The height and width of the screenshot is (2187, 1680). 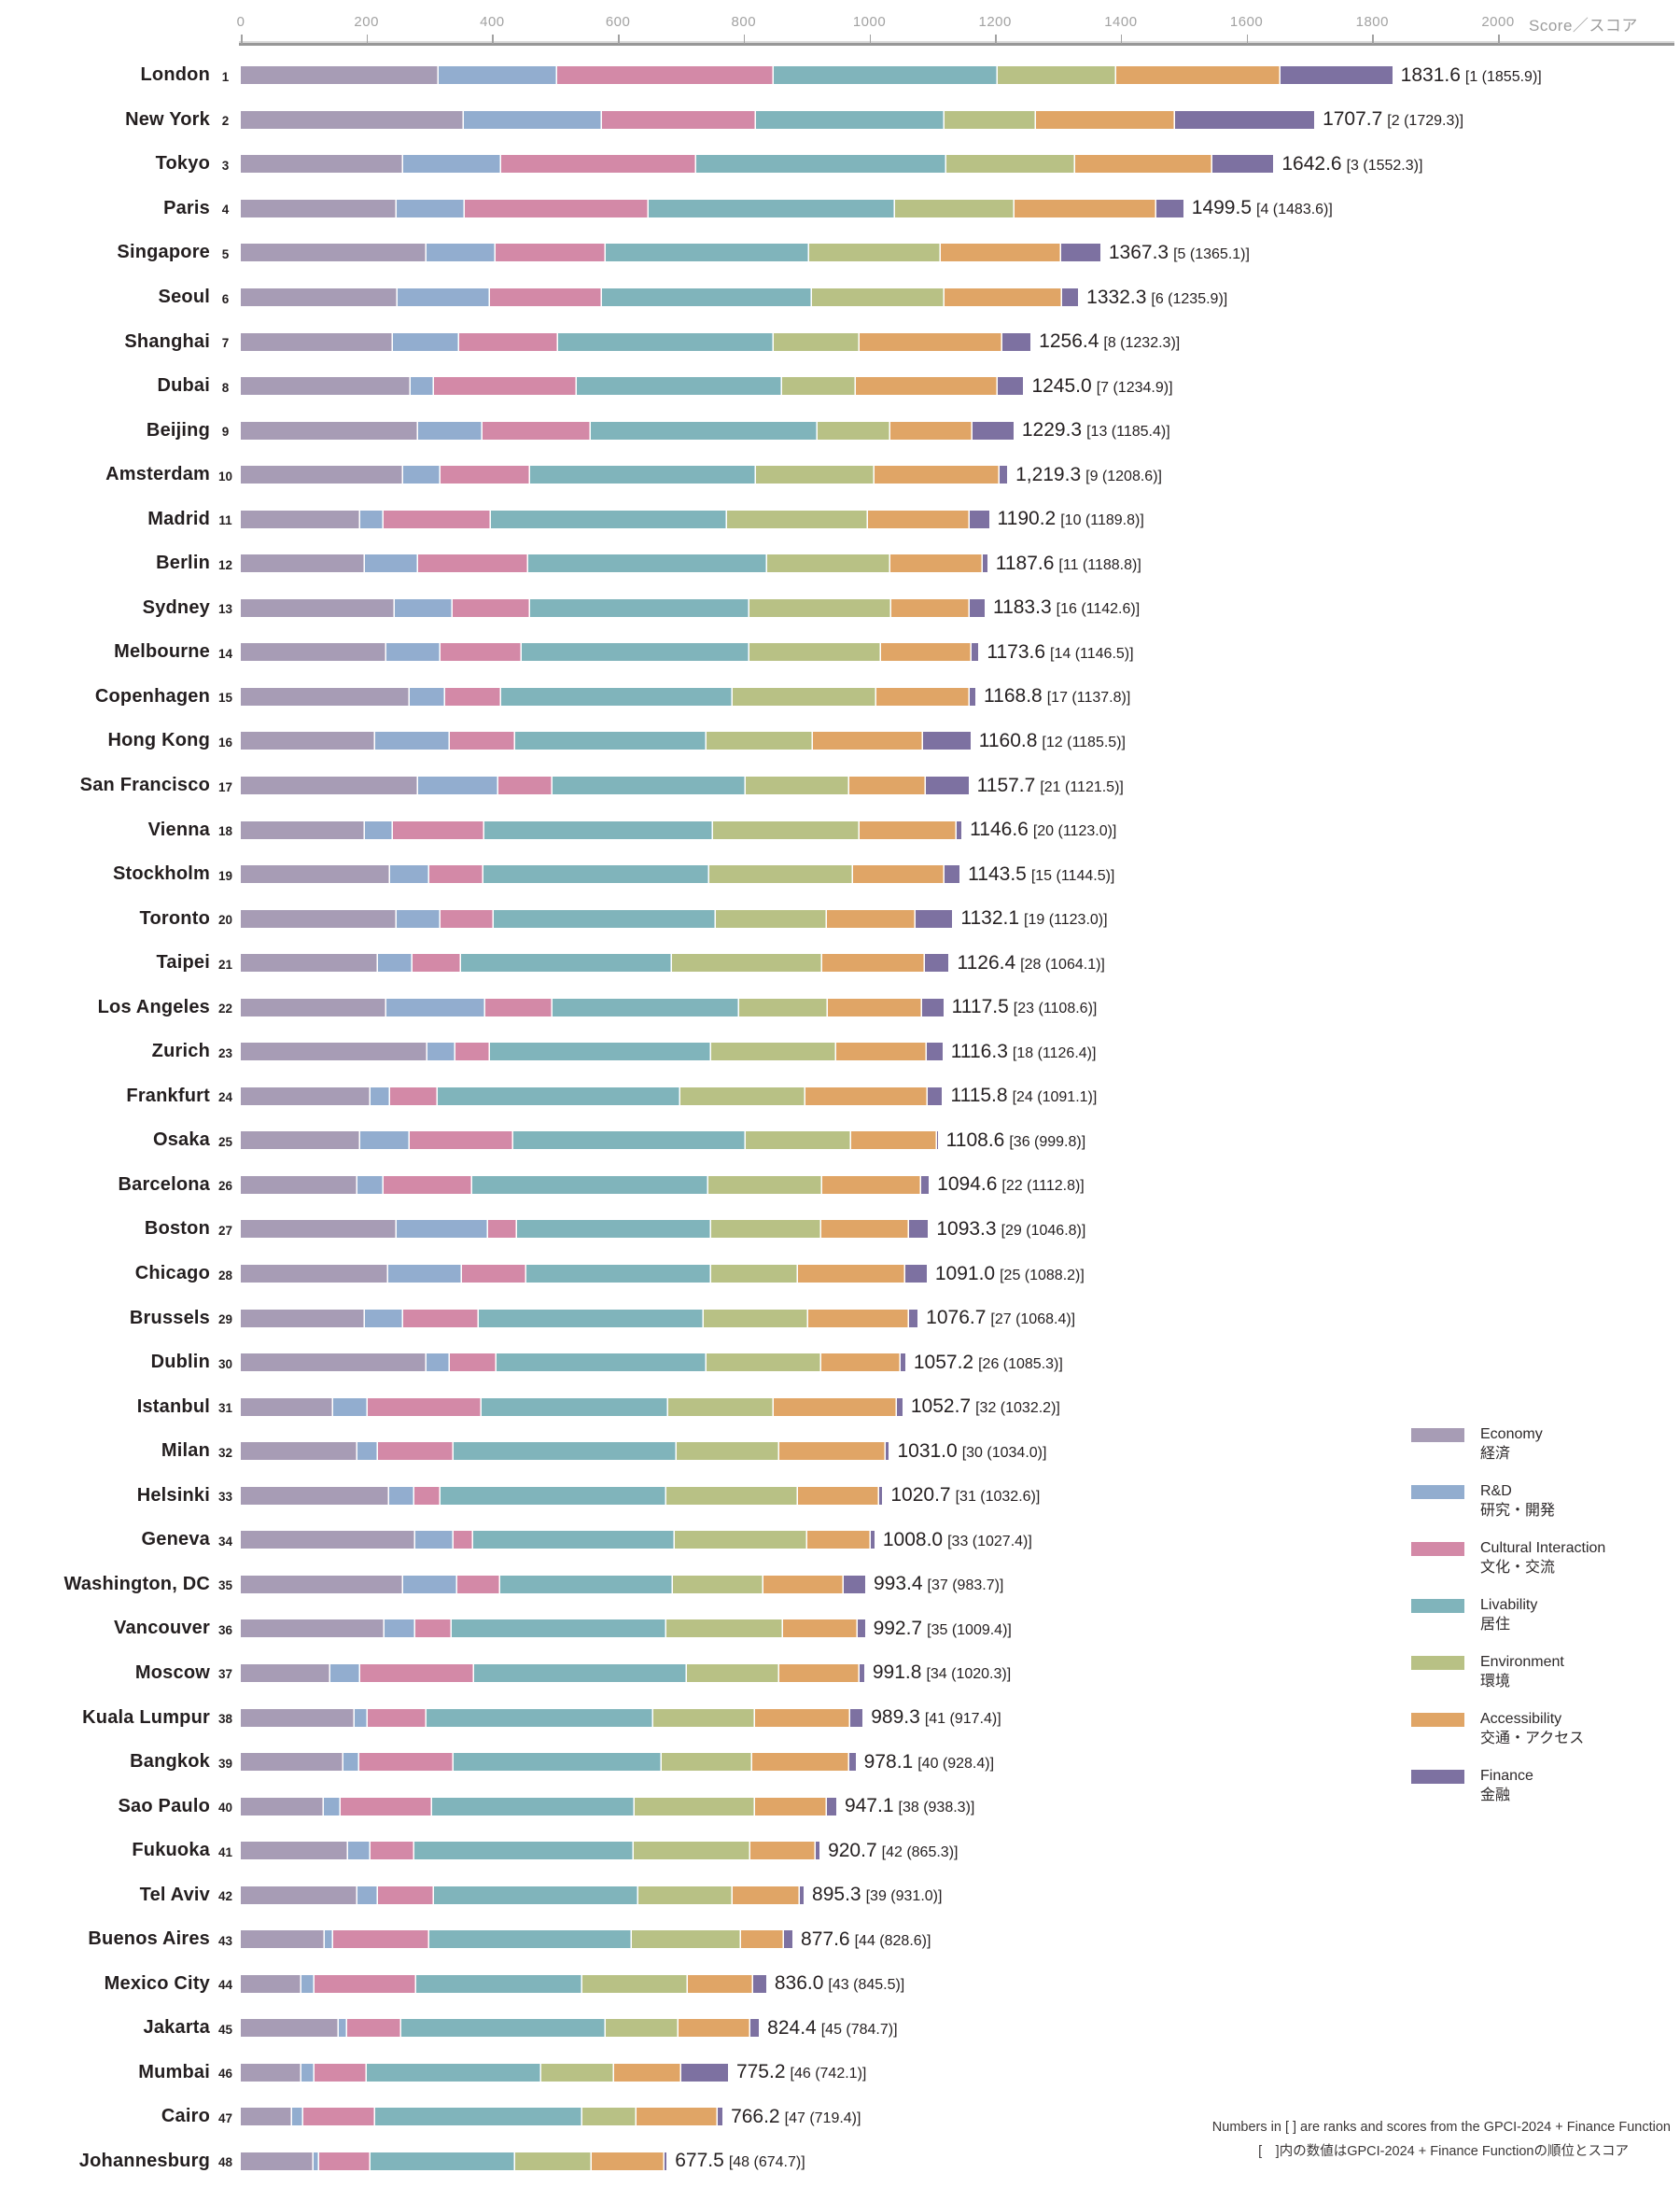 I want to click on score-label: 1008.0 [33 (1027.4)], so click(x=957, y=1539).